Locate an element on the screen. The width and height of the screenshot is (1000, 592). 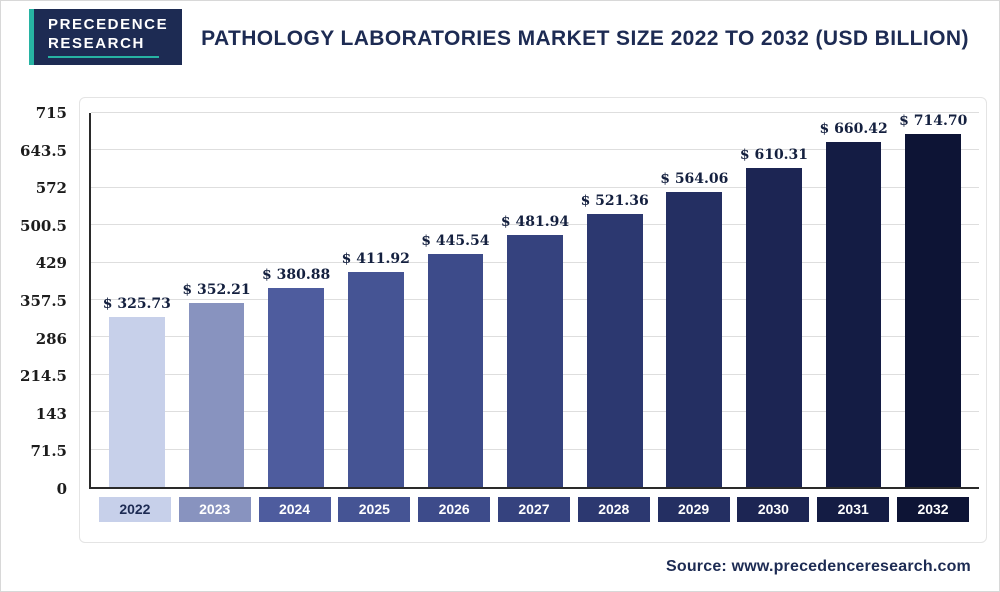
x-axis-label-2025: 2025 is located at coordinates (374, 509).